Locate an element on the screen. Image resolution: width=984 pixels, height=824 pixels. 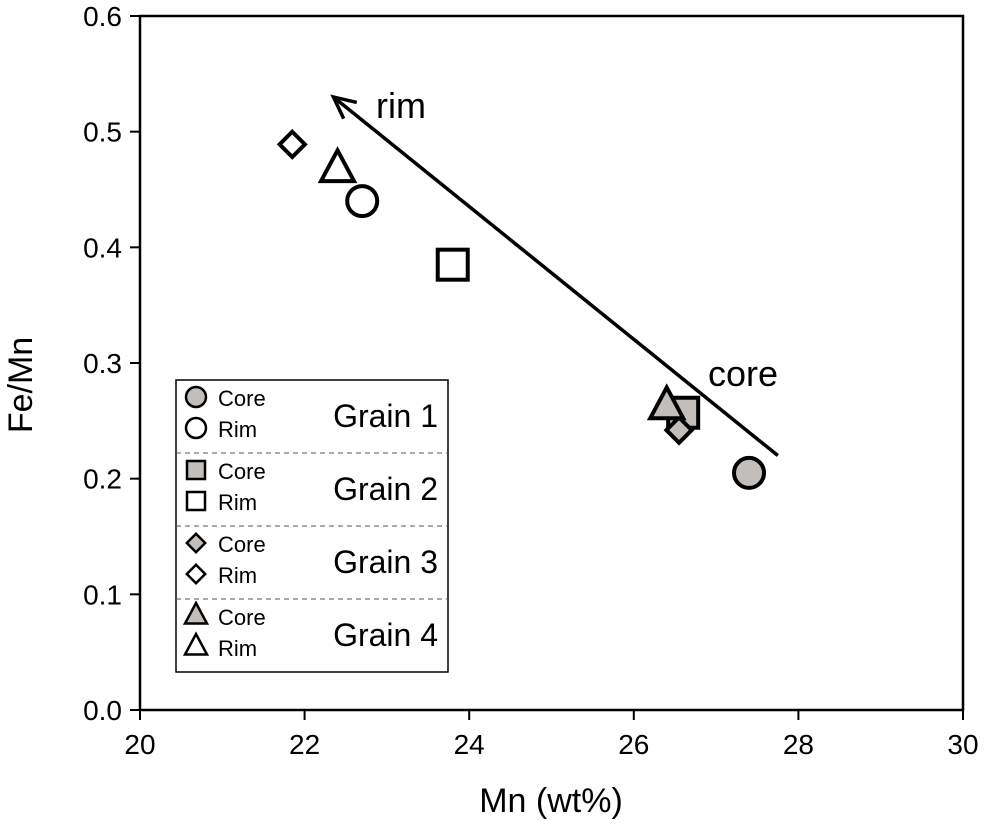
rim-annotation: rim is located at coordinates (401, 105).